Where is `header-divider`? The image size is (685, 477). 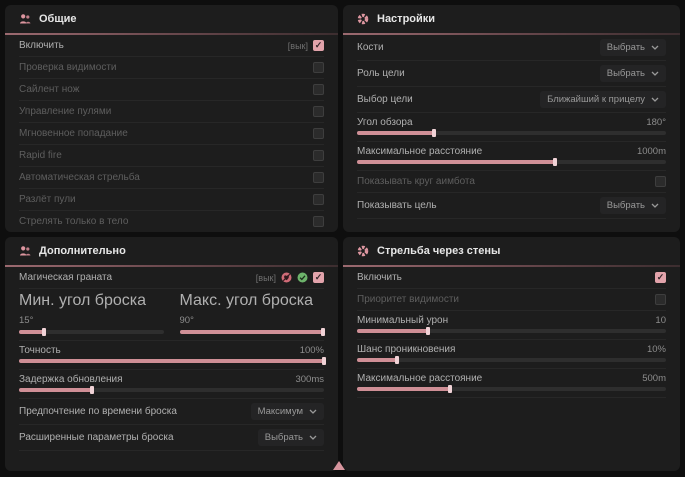
header-divider is located at coordinates (511, 266).